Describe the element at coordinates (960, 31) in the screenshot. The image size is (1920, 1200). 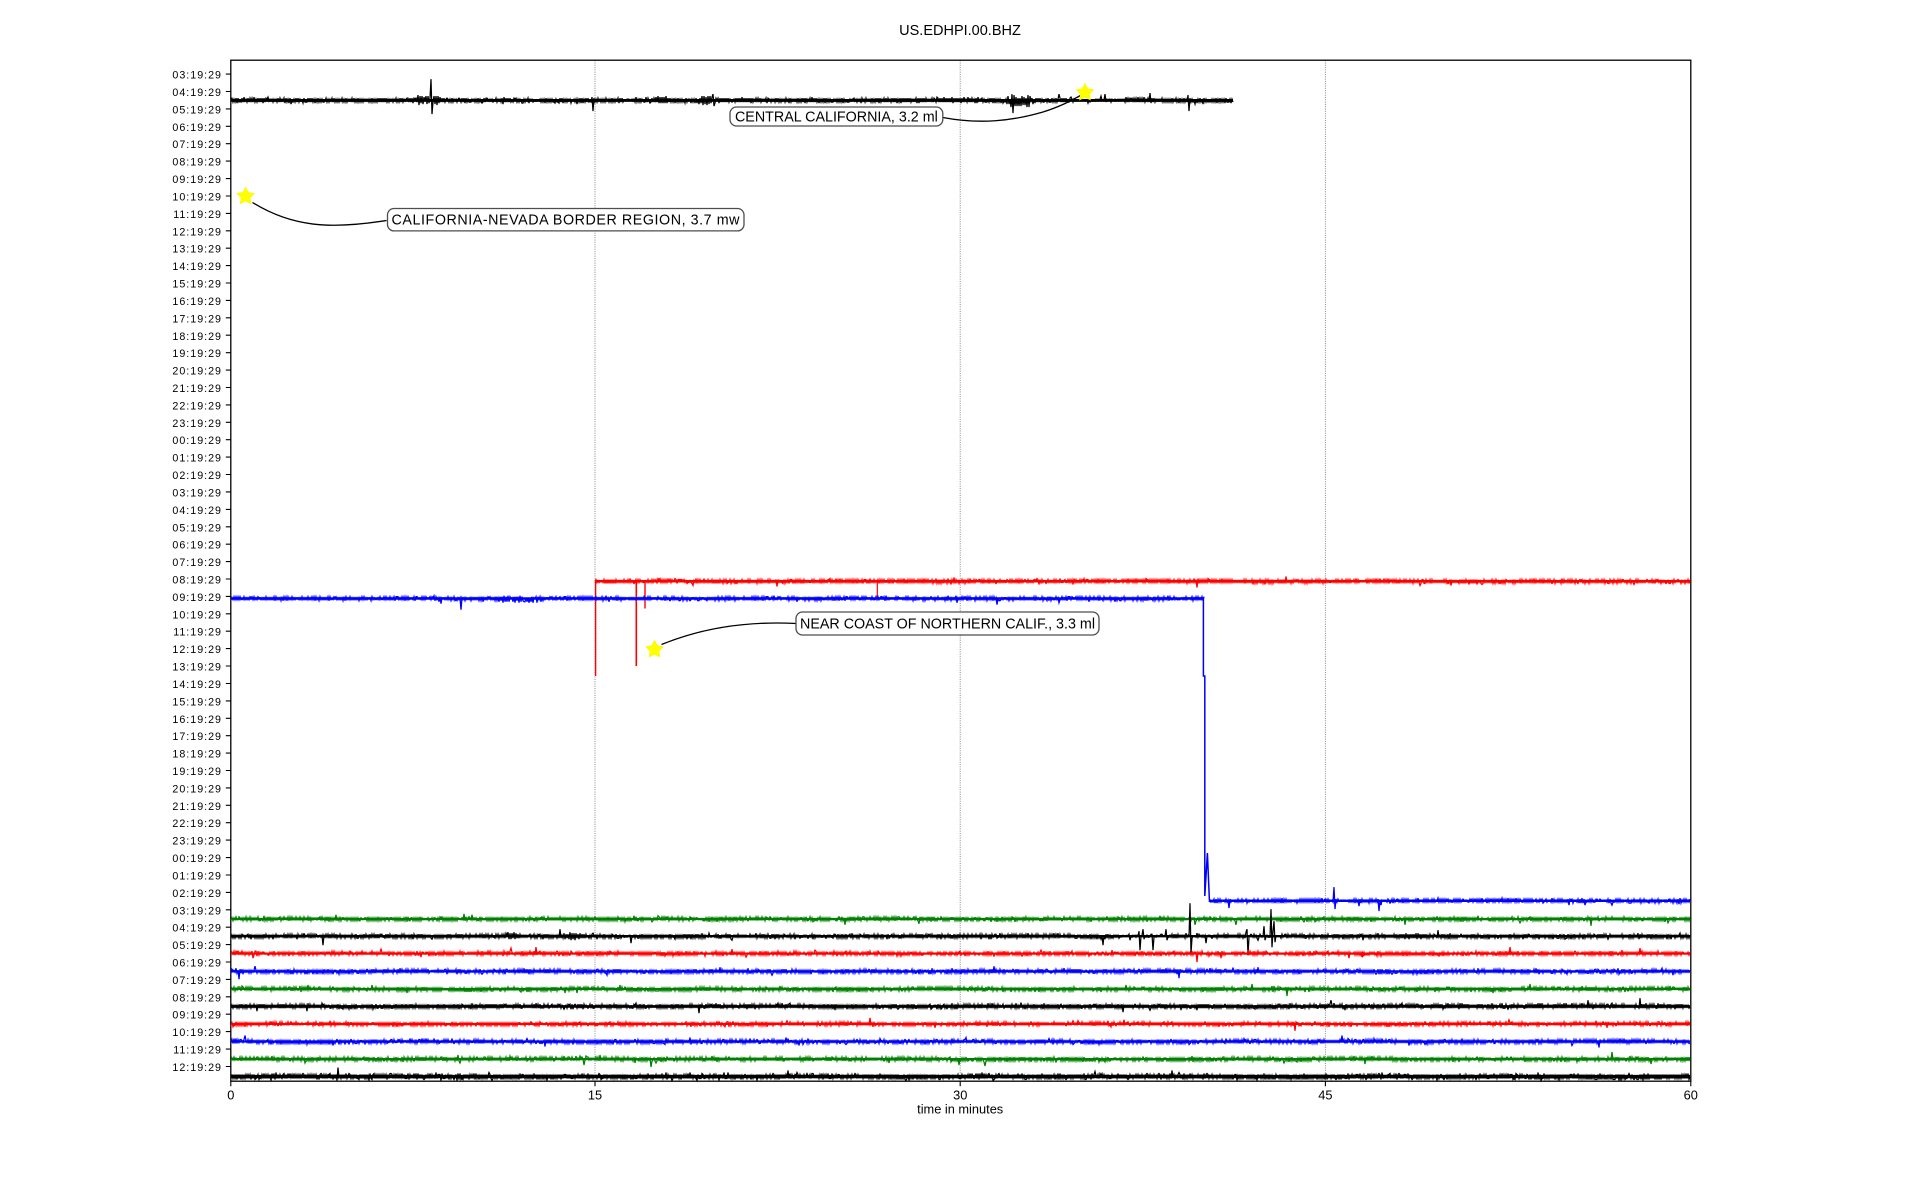
I see `svg-text: US.EDHPI.00.BHZ` at that location.